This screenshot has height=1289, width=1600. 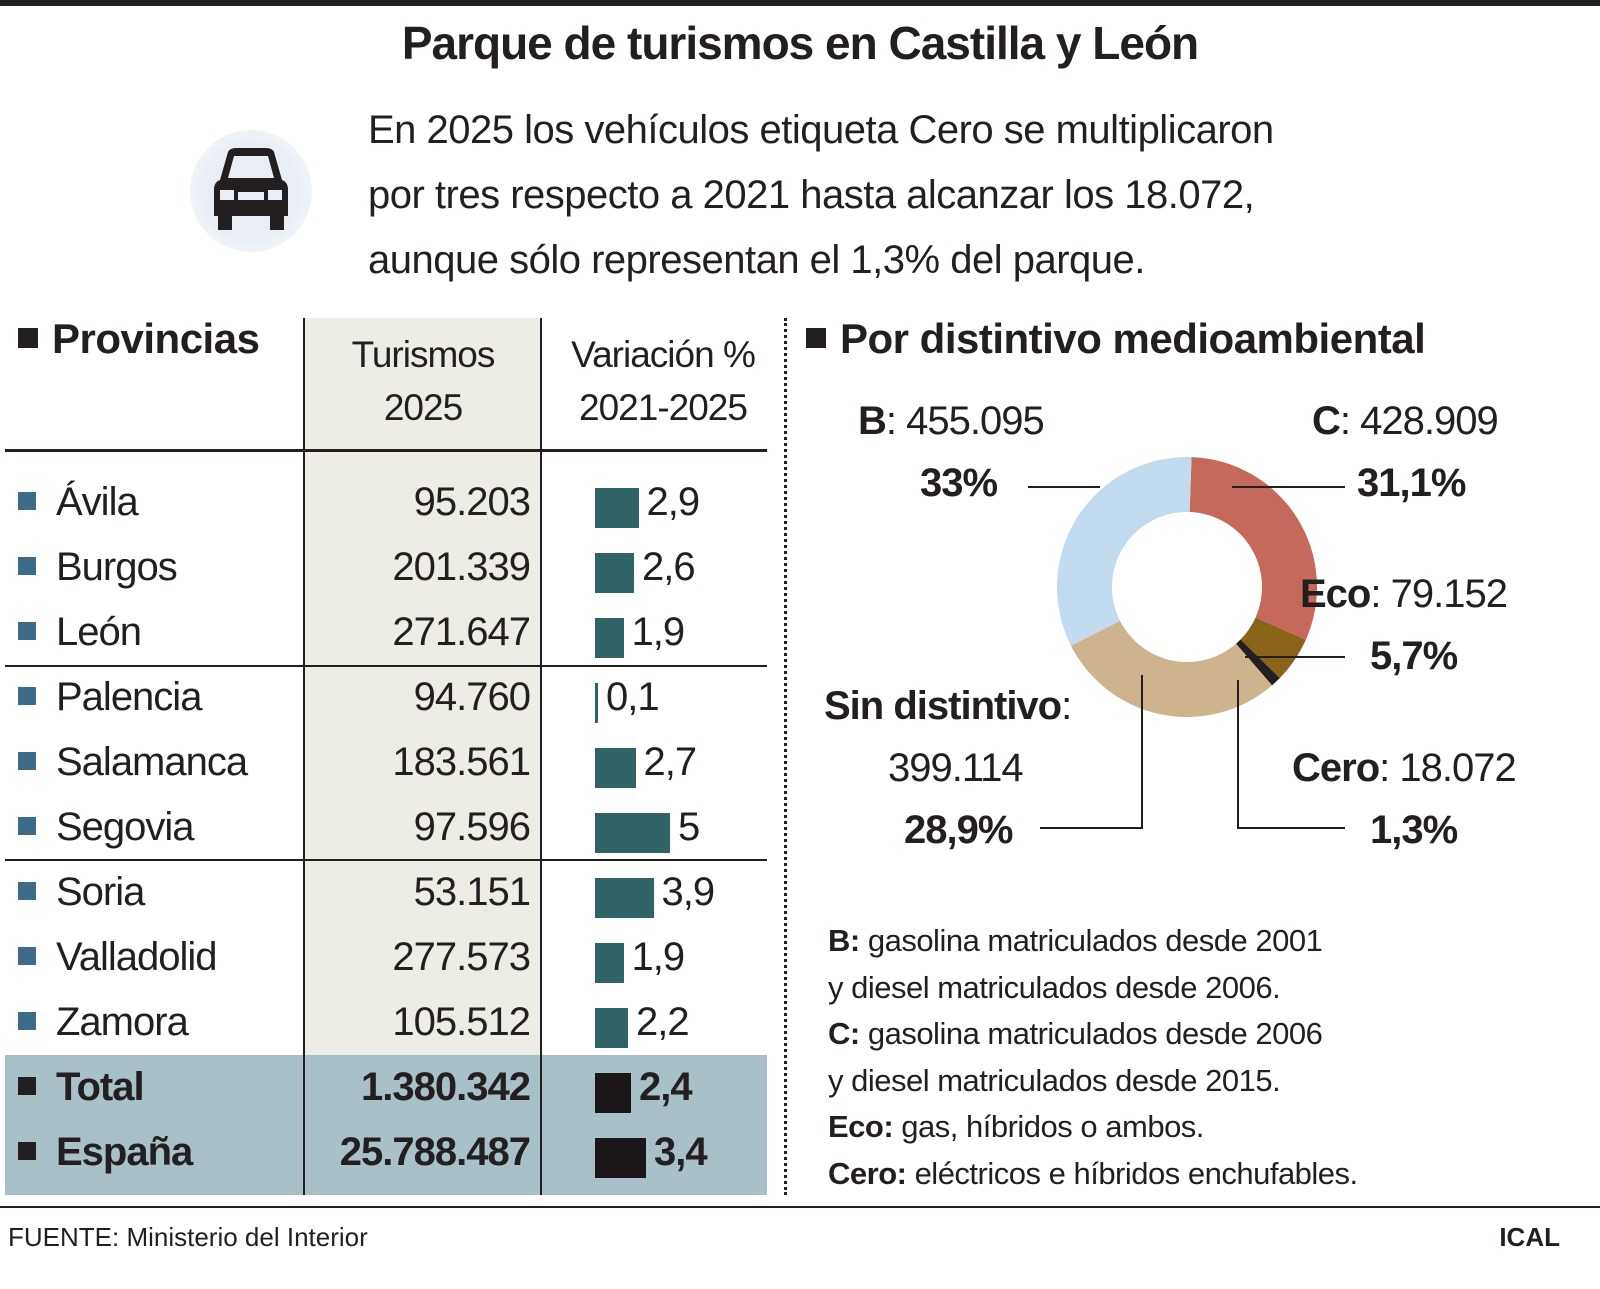 What do you see at coordinates (800, 3) in the screenshot?
I see `top-rule` at bounding box center [800, 3].